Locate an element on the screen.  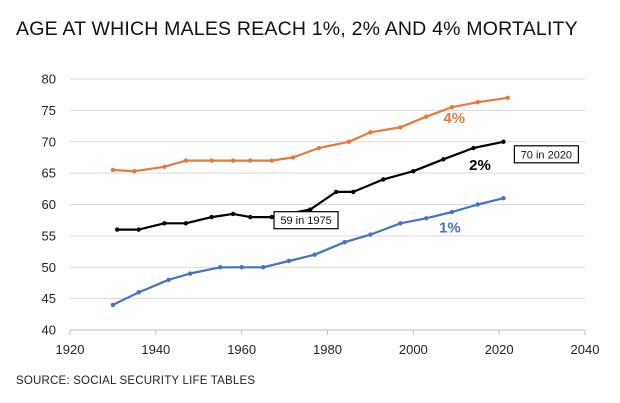
x-tick-label-1960: 1960 is located at coordinates (241, 349).